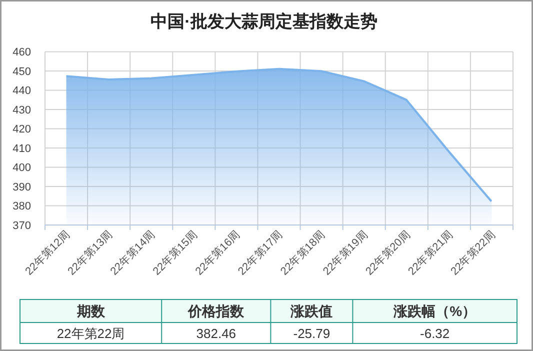 The image size is (533, 351). I want to click on y-tick-label: 410, so click(21, 148).